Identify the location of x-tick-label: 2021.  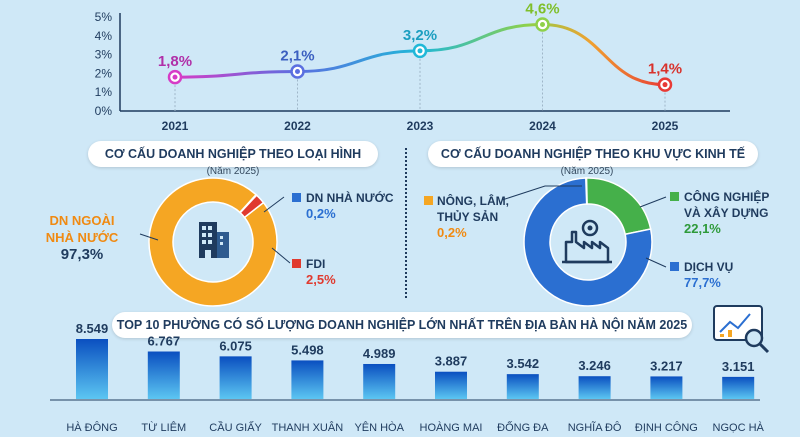
(175, 126).